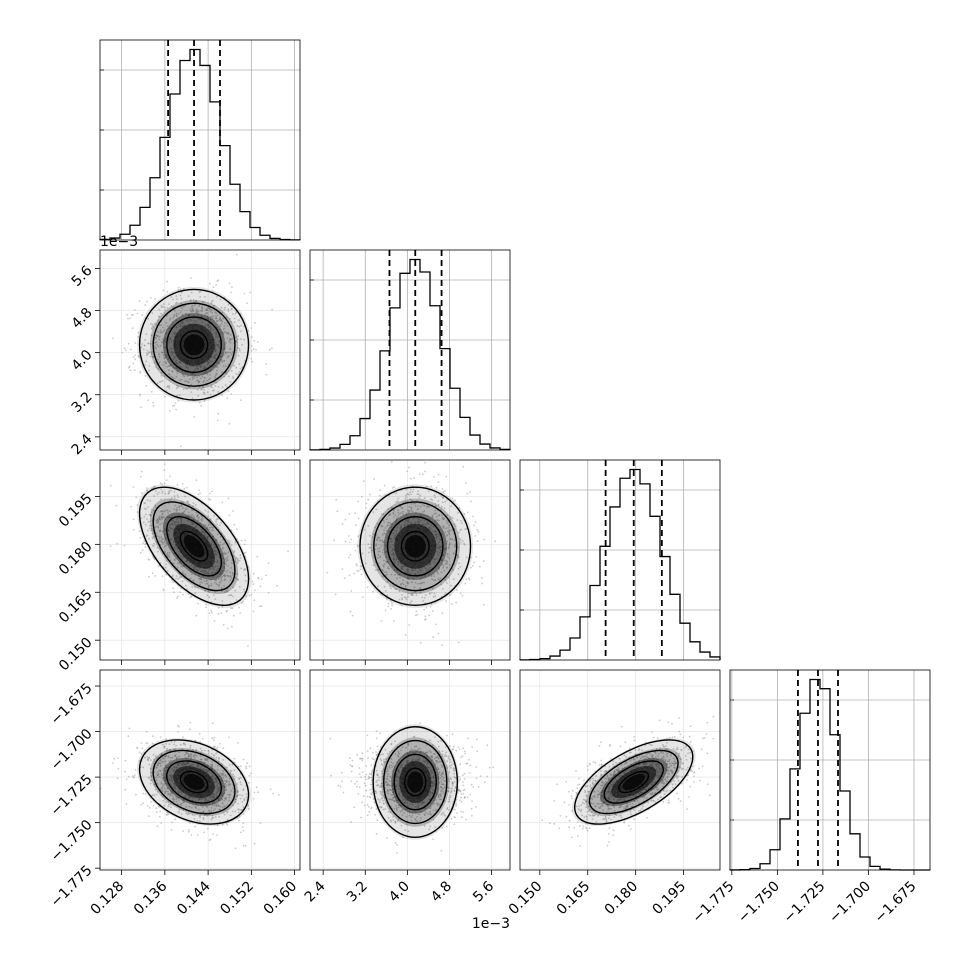 The image size is (970, 970). I want to click on tick-label-y: 0.195, so click(76, 511).